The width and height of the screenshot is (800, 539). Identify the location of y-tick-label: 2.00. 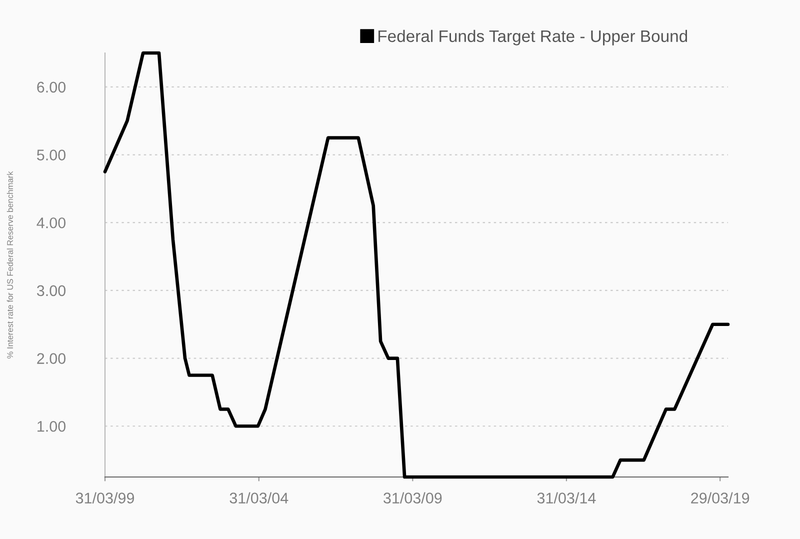
(51, 358).